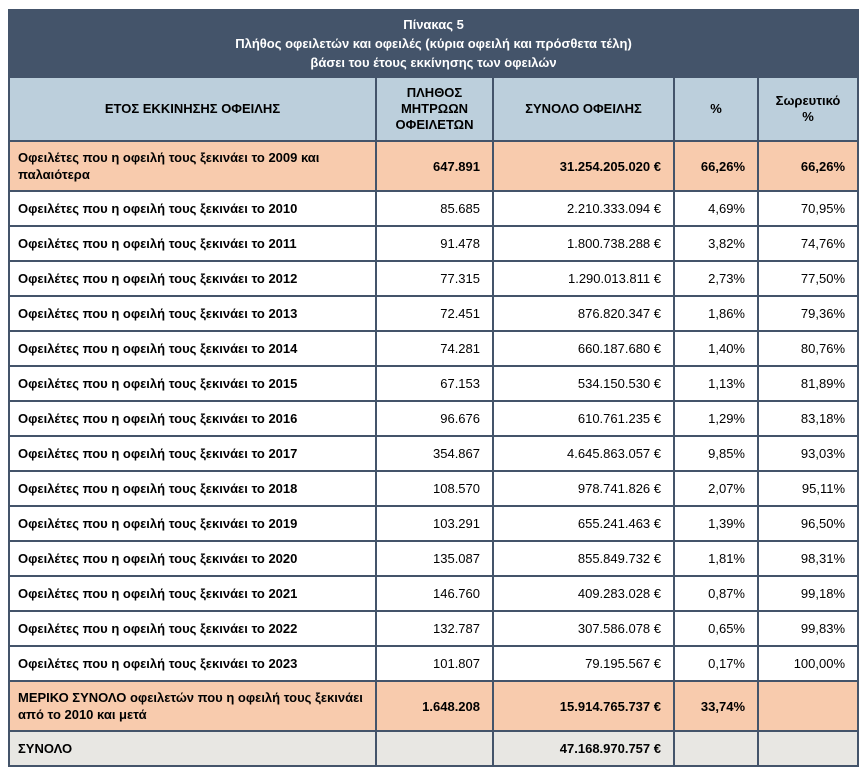  What do you see at coordinates (583, 593) in the screenshot?
I see `row-total-debt: 409.283.028 €` at bounding box center [583, 593].